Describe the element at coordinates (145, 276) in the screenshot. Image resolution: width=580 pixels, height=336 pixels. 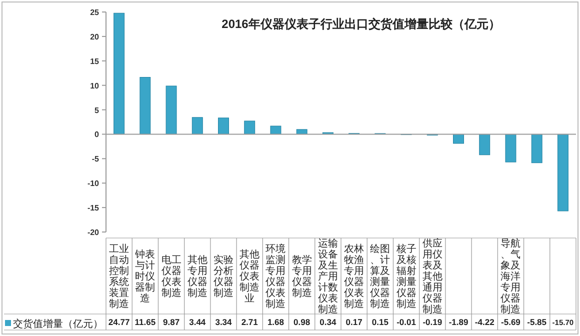
I see `x-tick-label: 钟表与计时仪器制造` at that location.